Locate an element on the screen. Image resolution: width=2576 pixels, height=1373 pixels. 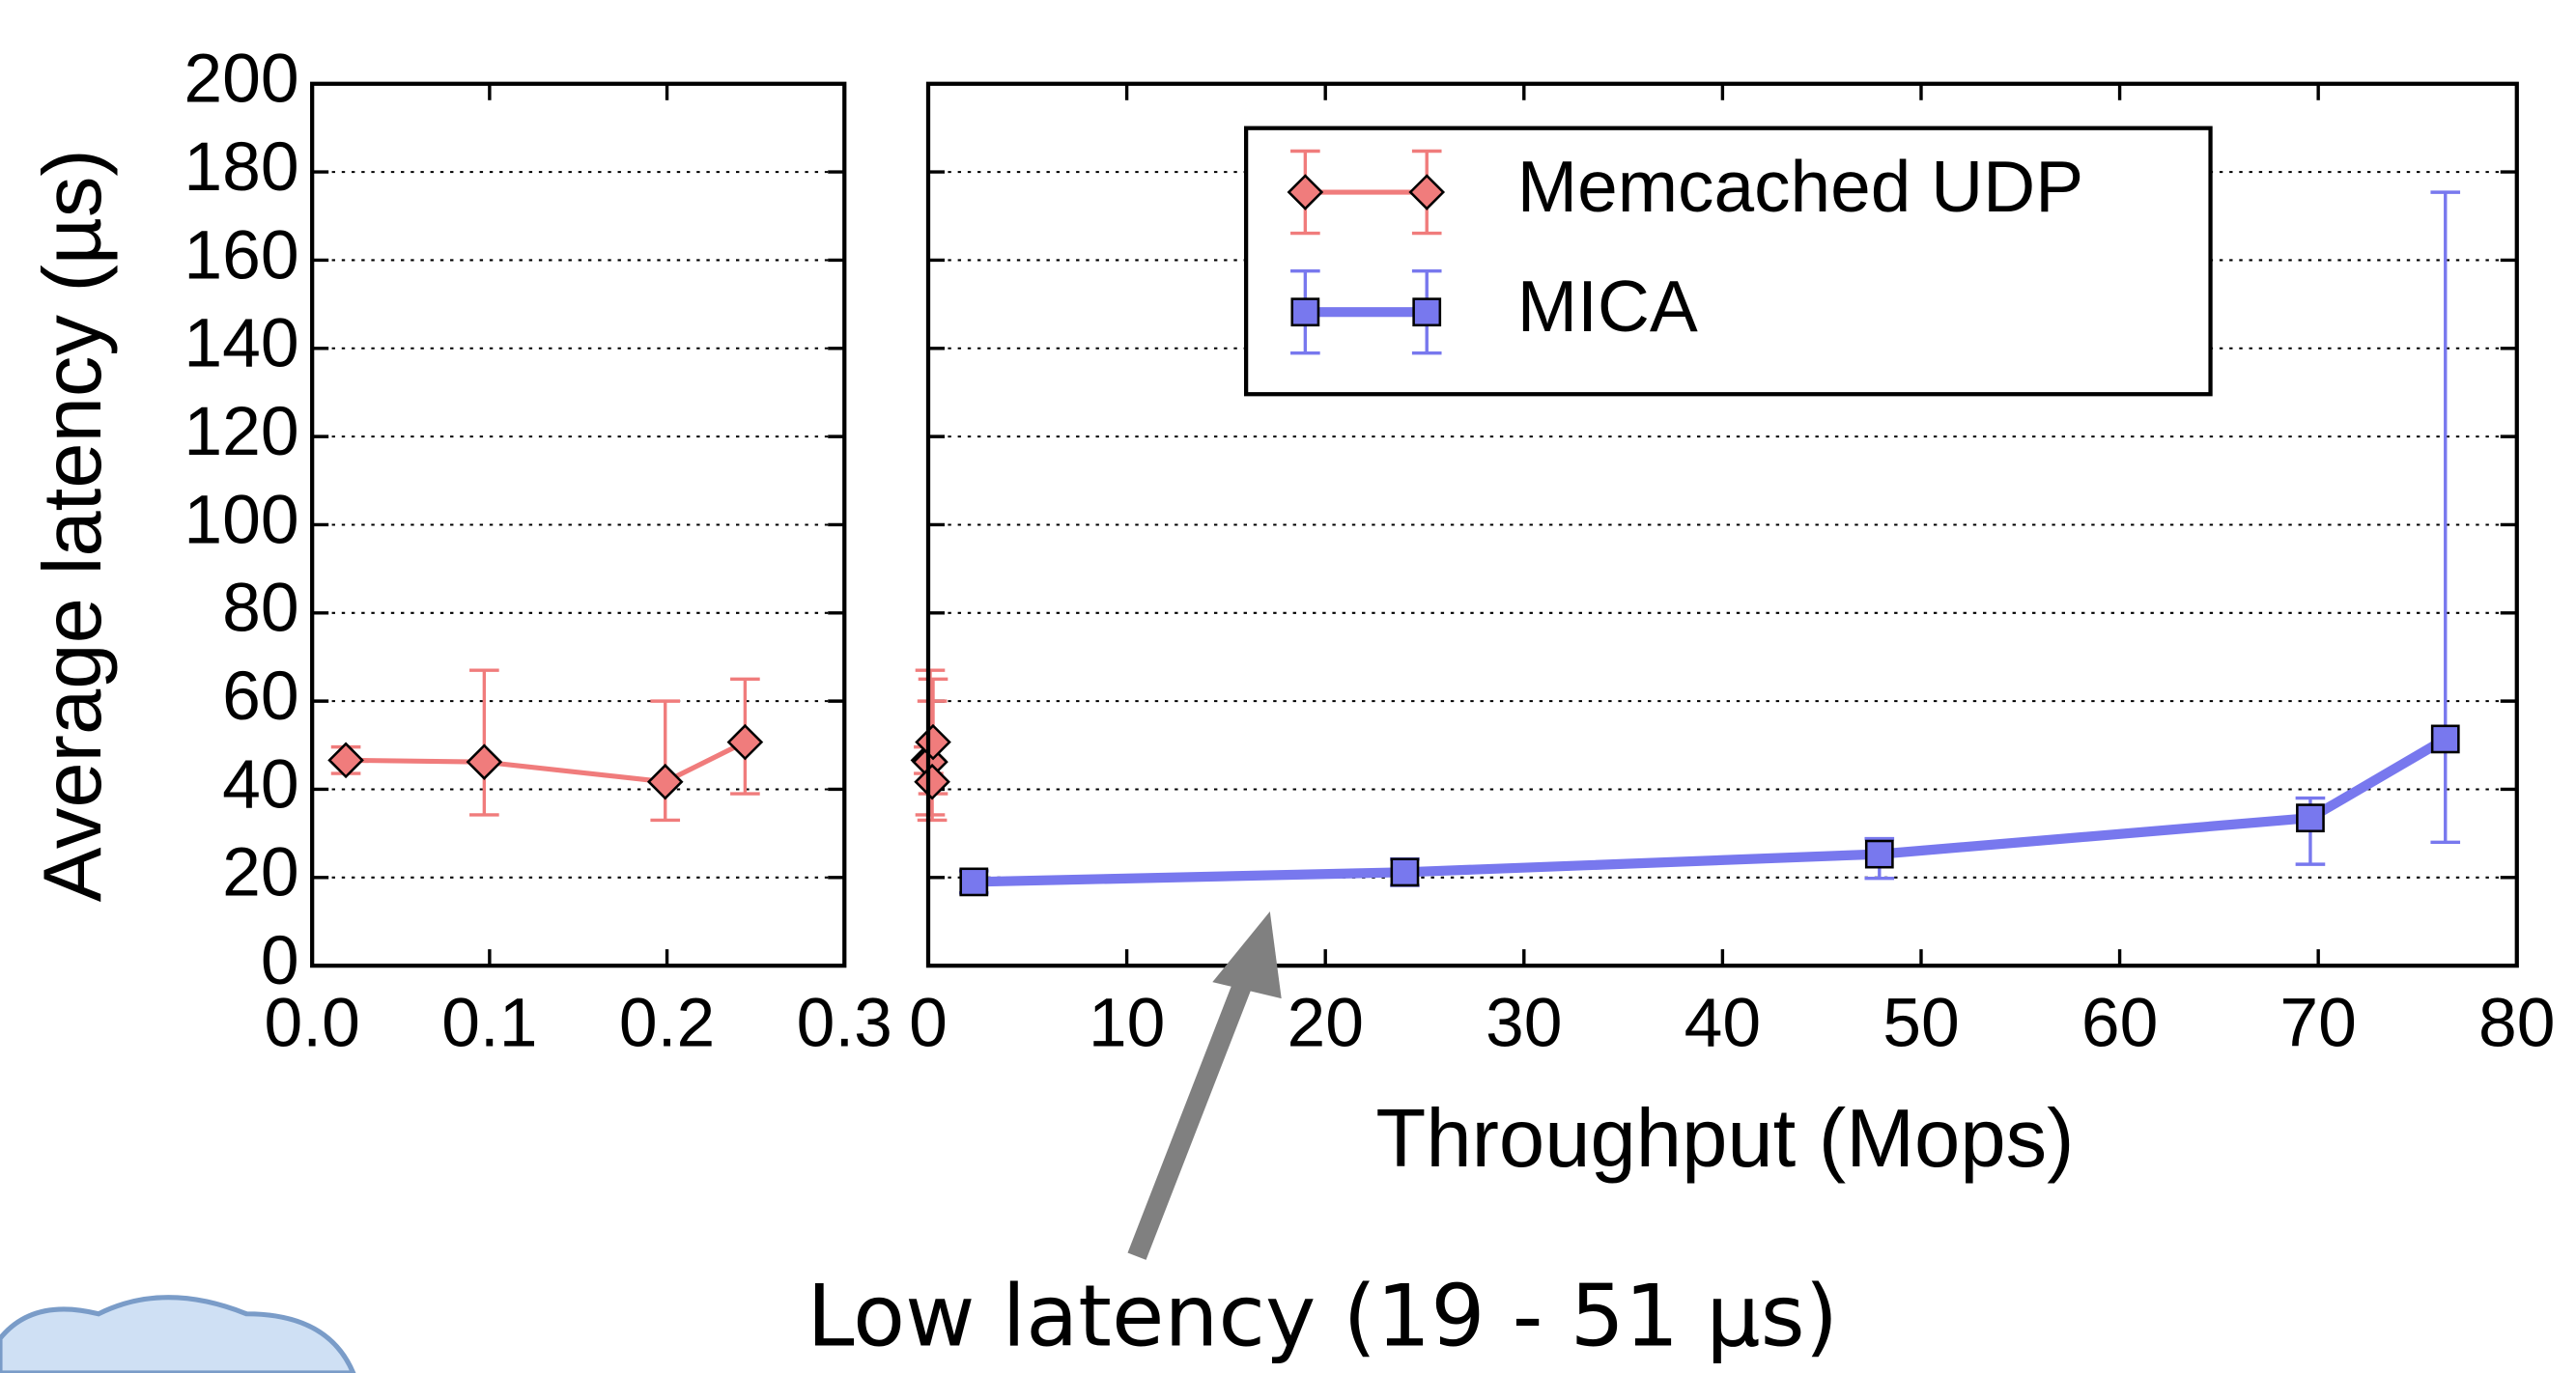
y-tick-label: 80 is located at coordinates (260, 609).